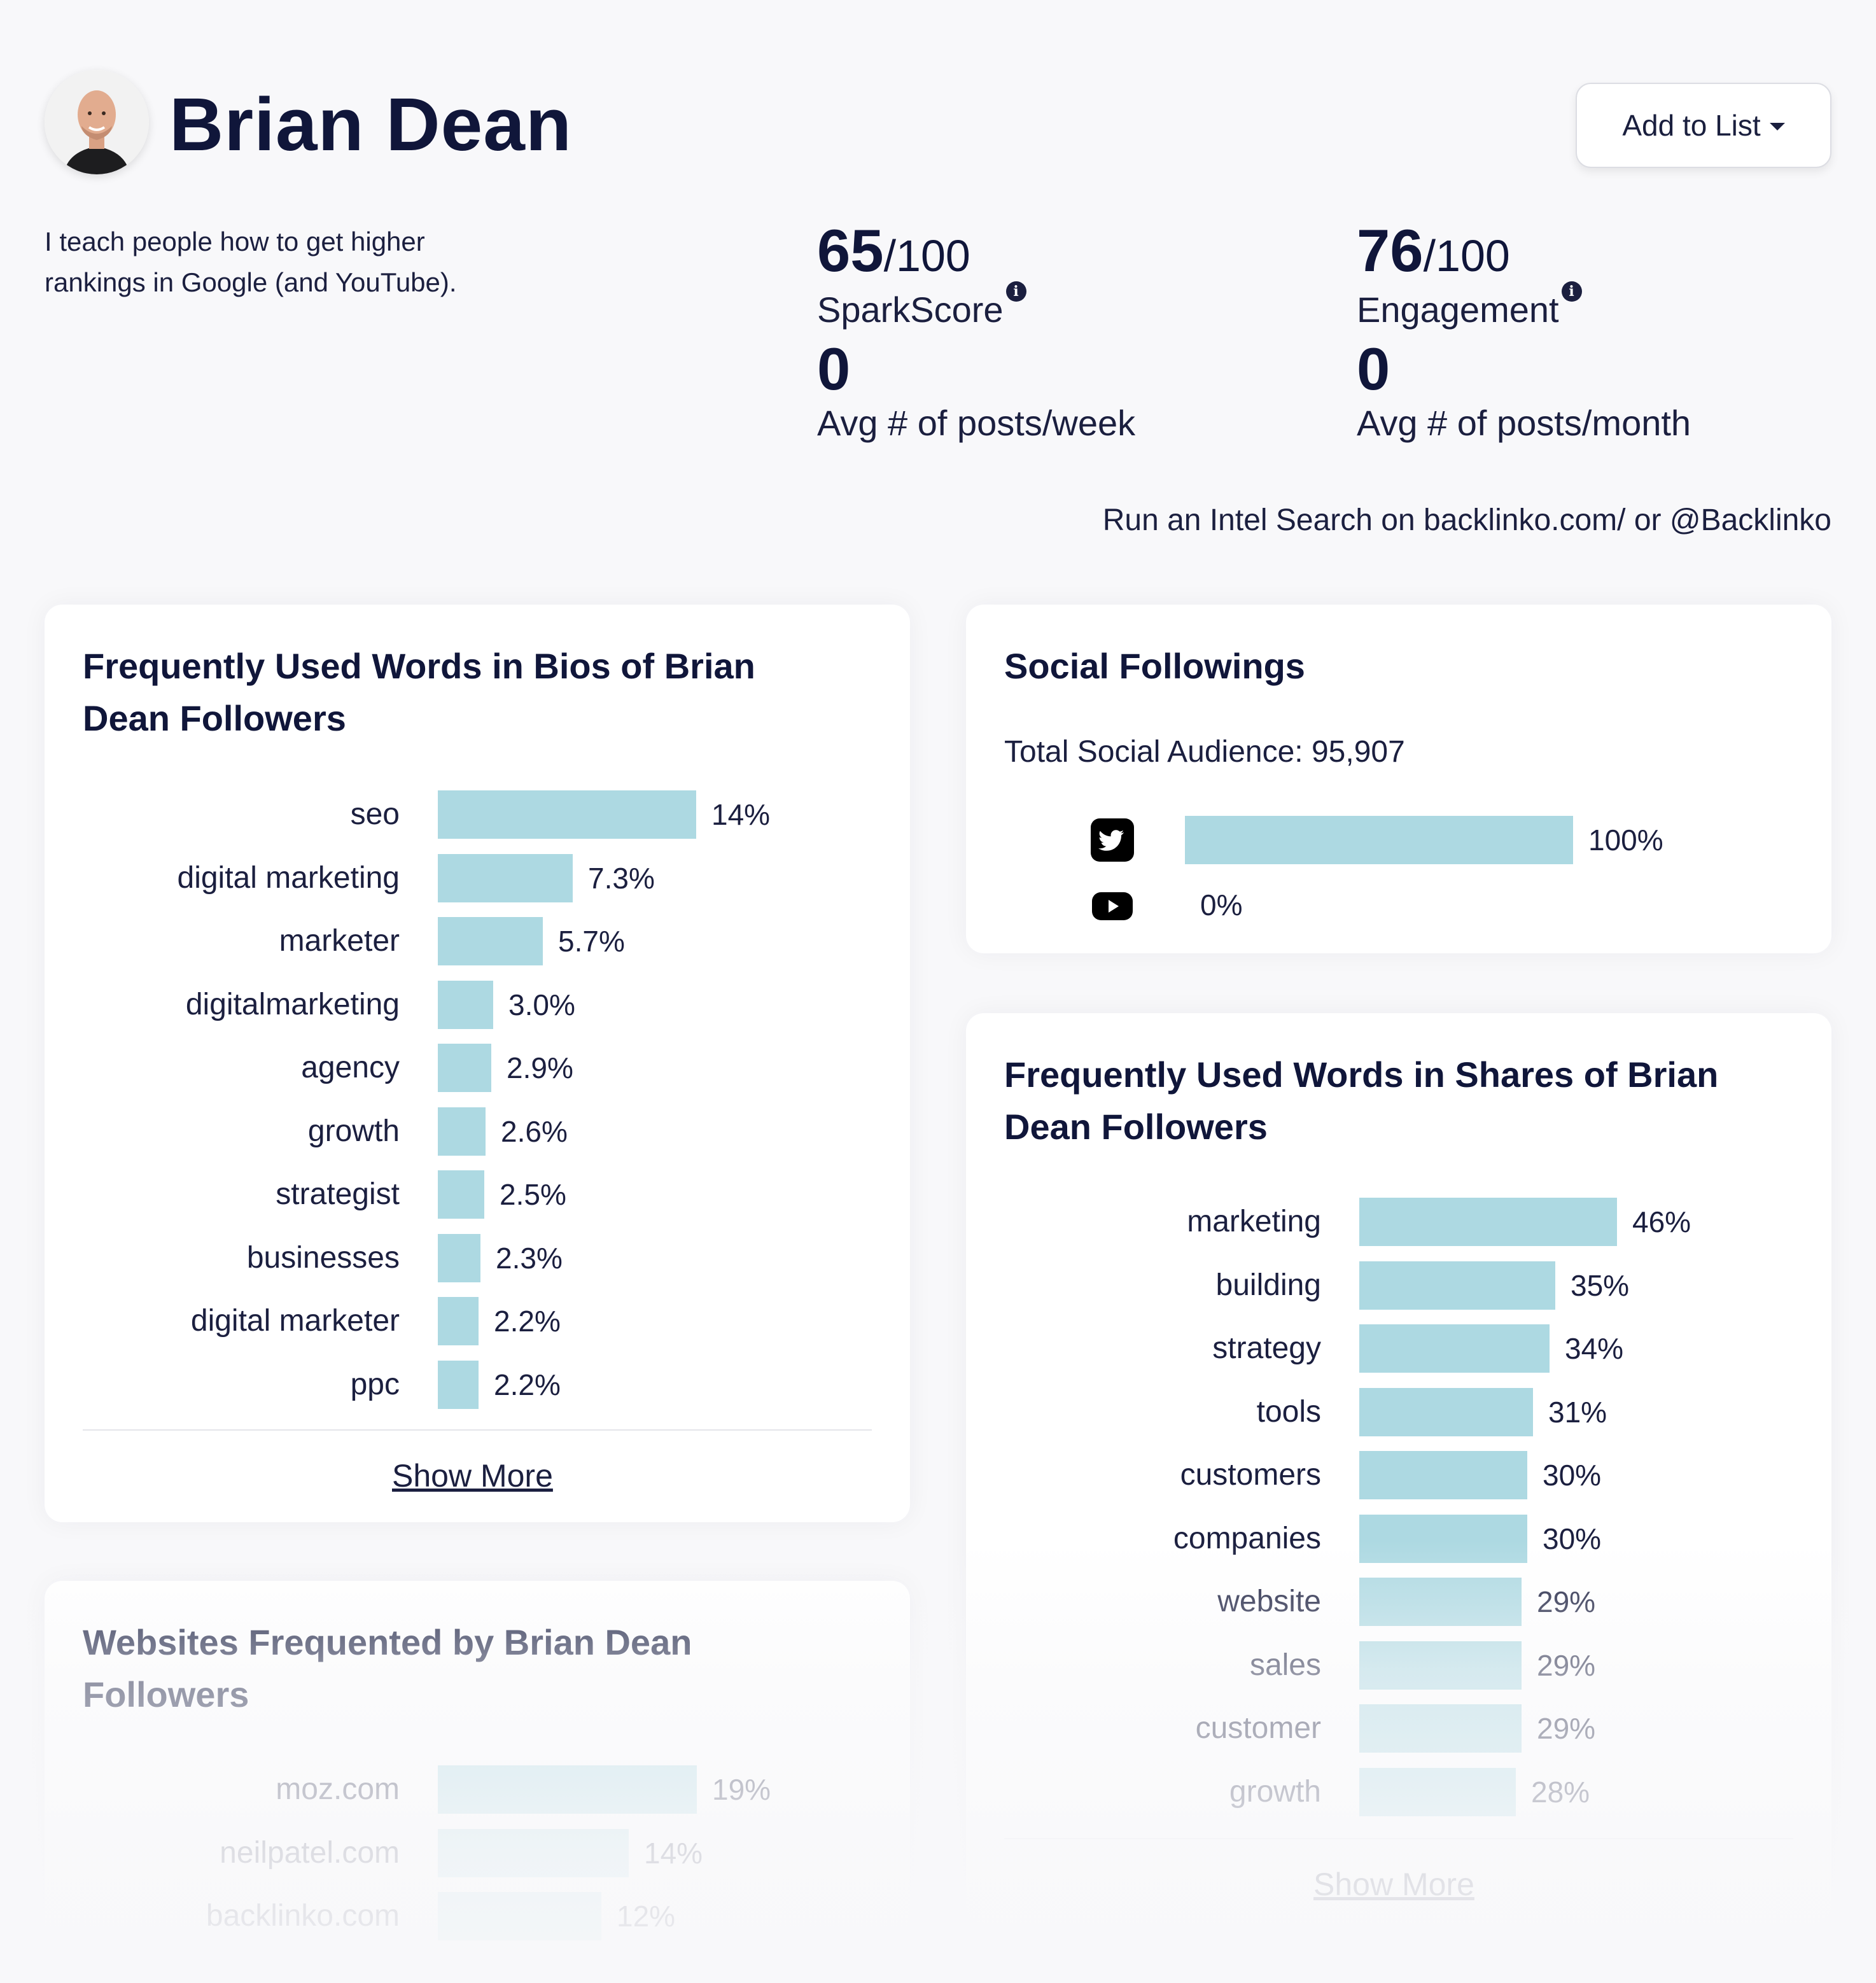  I want to click on caret-down-icon, so click(1777, 126).